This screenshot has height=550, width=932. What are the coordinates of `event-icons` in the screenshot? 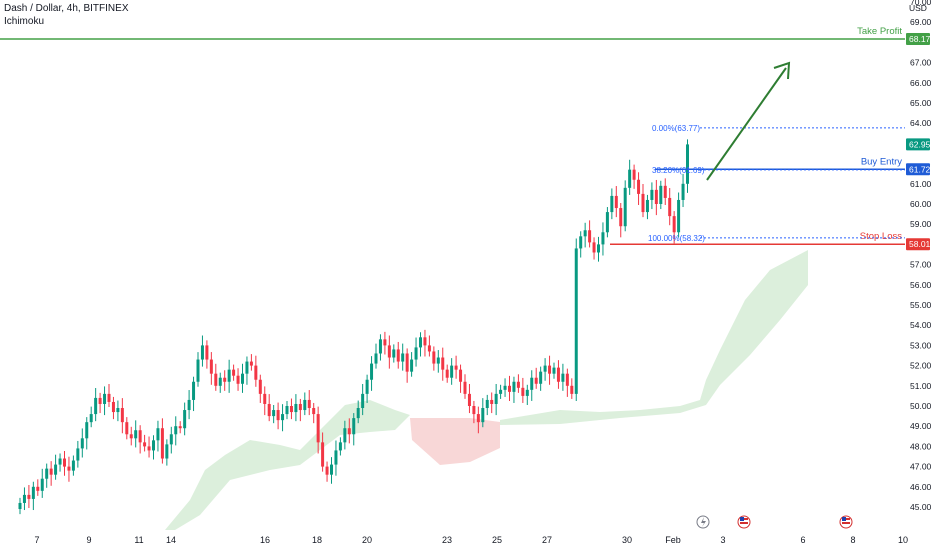 It's located at (774, 522).